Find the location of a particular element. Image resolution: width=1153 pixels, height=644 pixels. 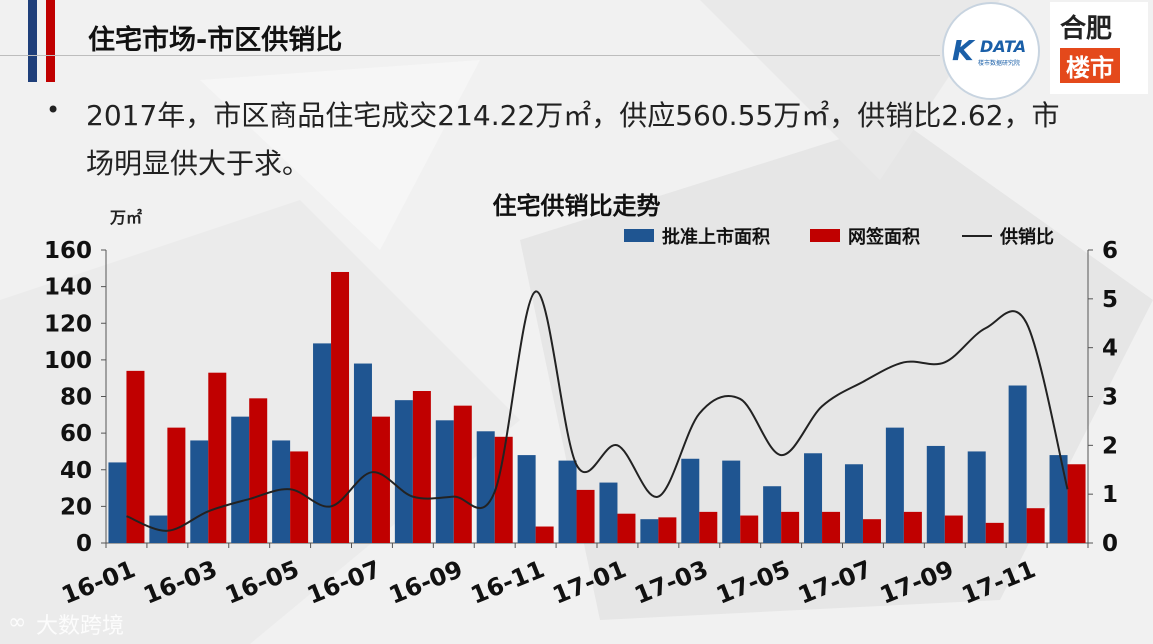

left-tick-label: 80 is located at coordinates (76, 398).